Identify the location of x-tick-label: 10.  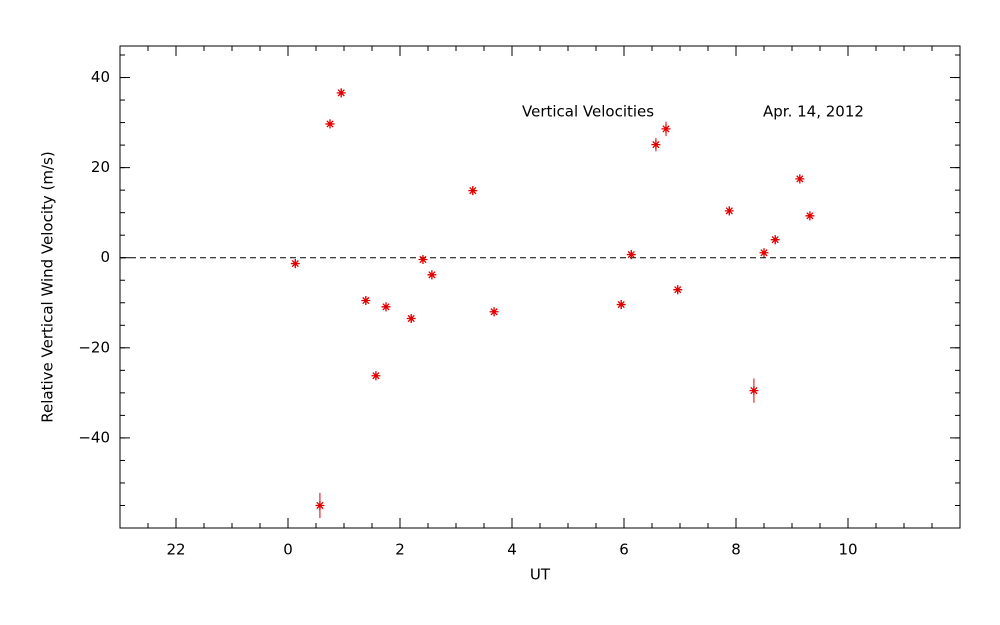
(847, 550).